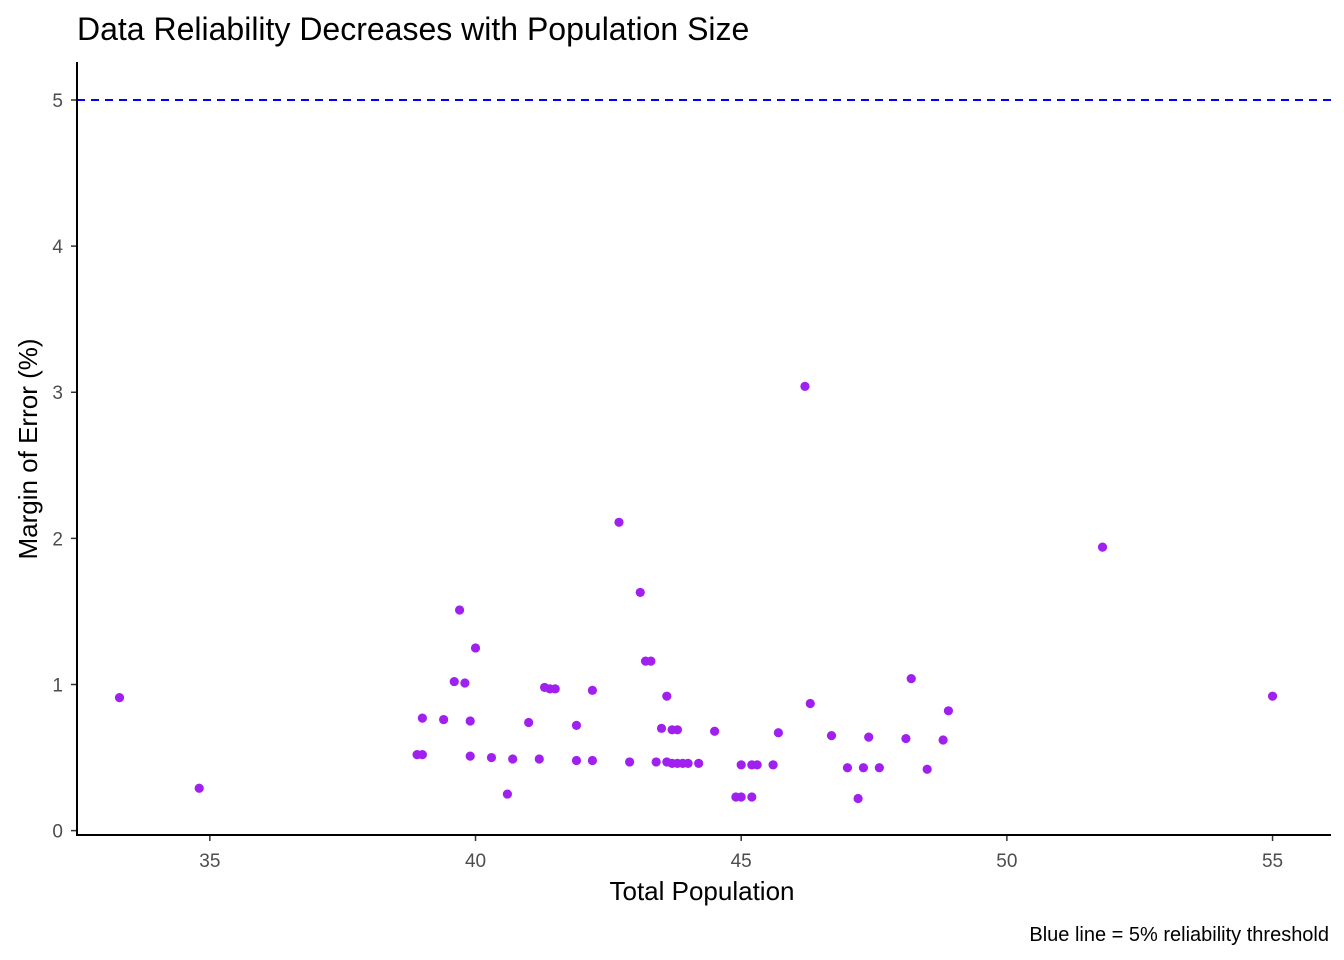  Describe the element at coordinates (741, 861) in the screenshot. I see `x-tick-label: 45` at that location.